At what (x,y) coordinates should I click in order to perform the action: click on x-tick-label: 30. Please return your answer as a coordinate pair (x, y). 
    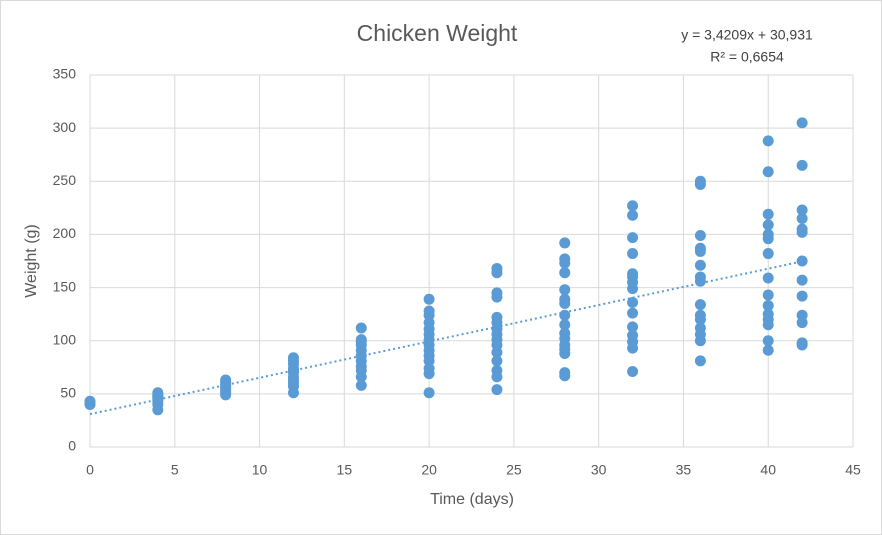
    Looking at the image, I should click on (599, 470).